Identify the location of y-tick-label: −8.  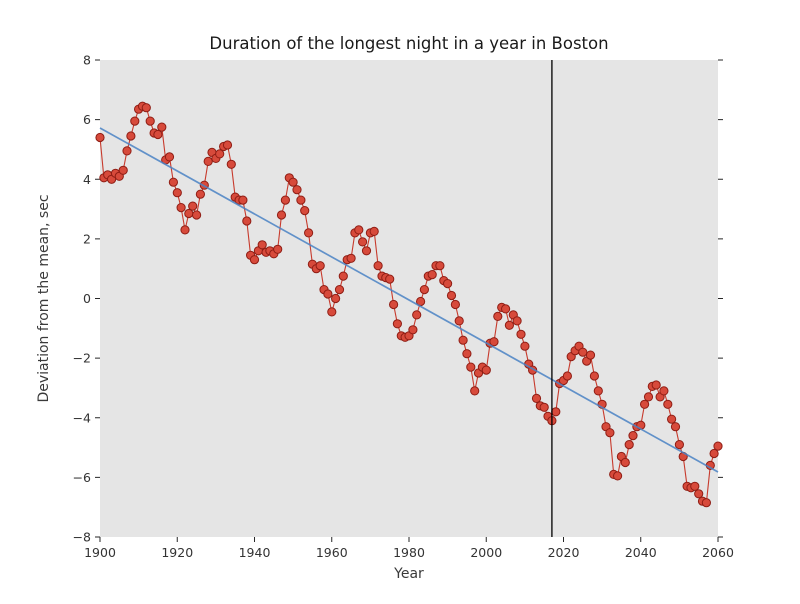
(82, 537).